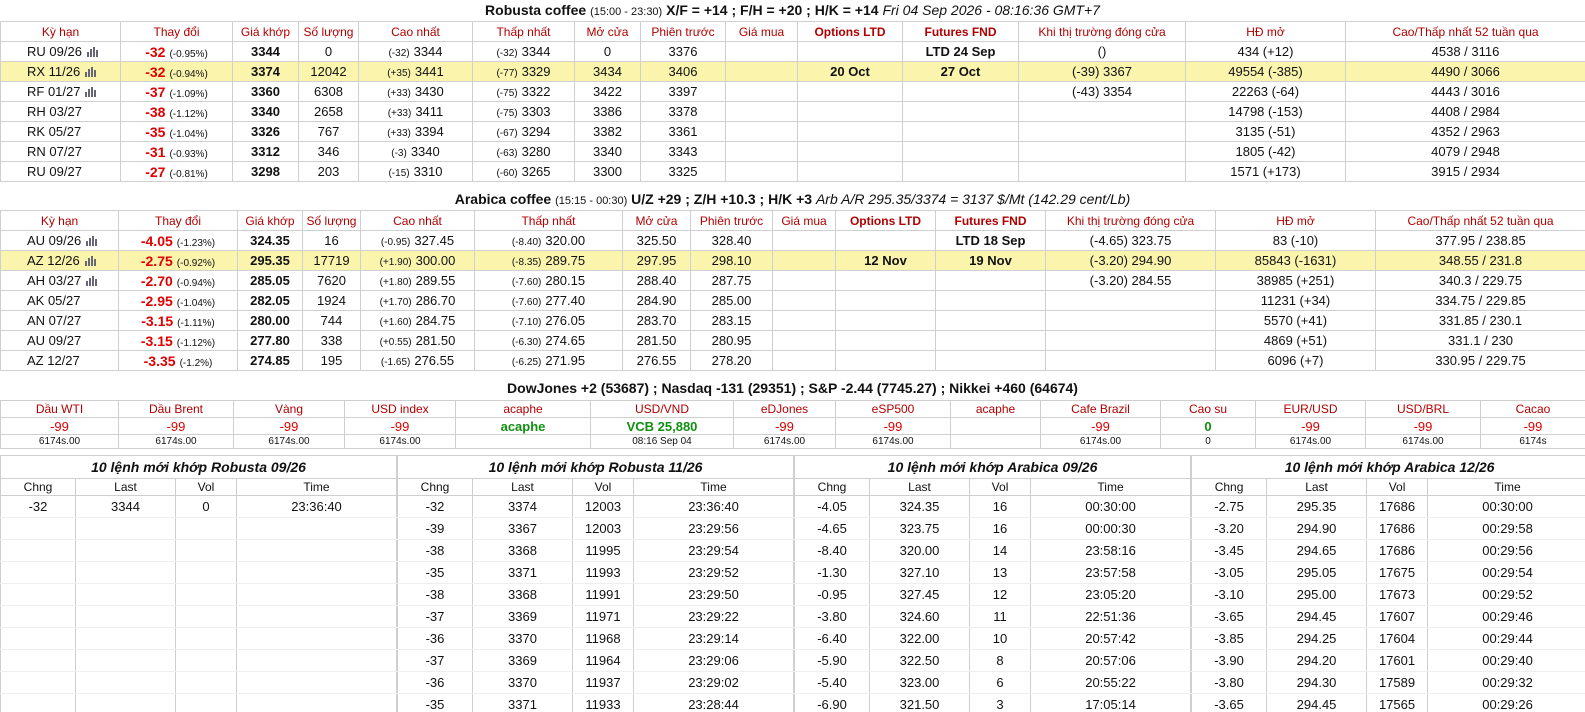 This screenshot has height=712, width=1585. I want to click on cell-text: 27 Oct, so click(960, 71).